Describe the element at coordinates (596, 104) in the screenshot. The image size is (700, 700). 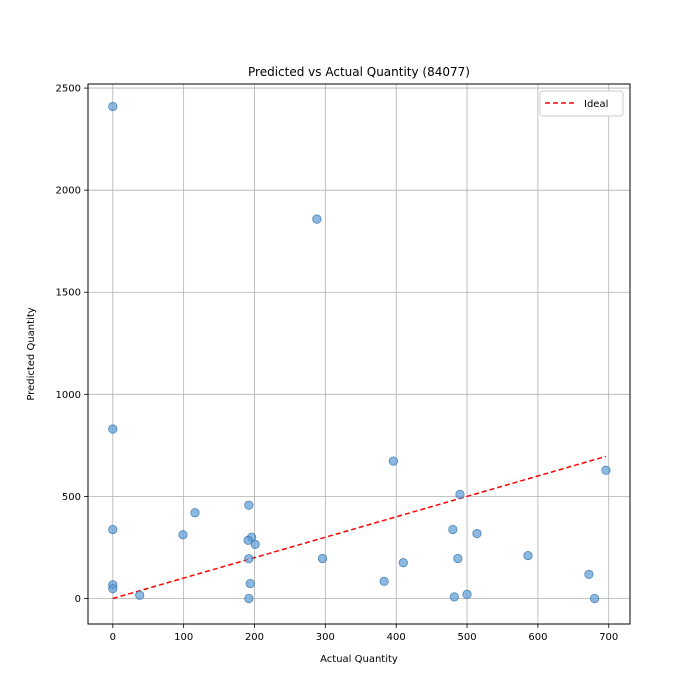
I see `legend-ideal-label: Ideal` at that location.